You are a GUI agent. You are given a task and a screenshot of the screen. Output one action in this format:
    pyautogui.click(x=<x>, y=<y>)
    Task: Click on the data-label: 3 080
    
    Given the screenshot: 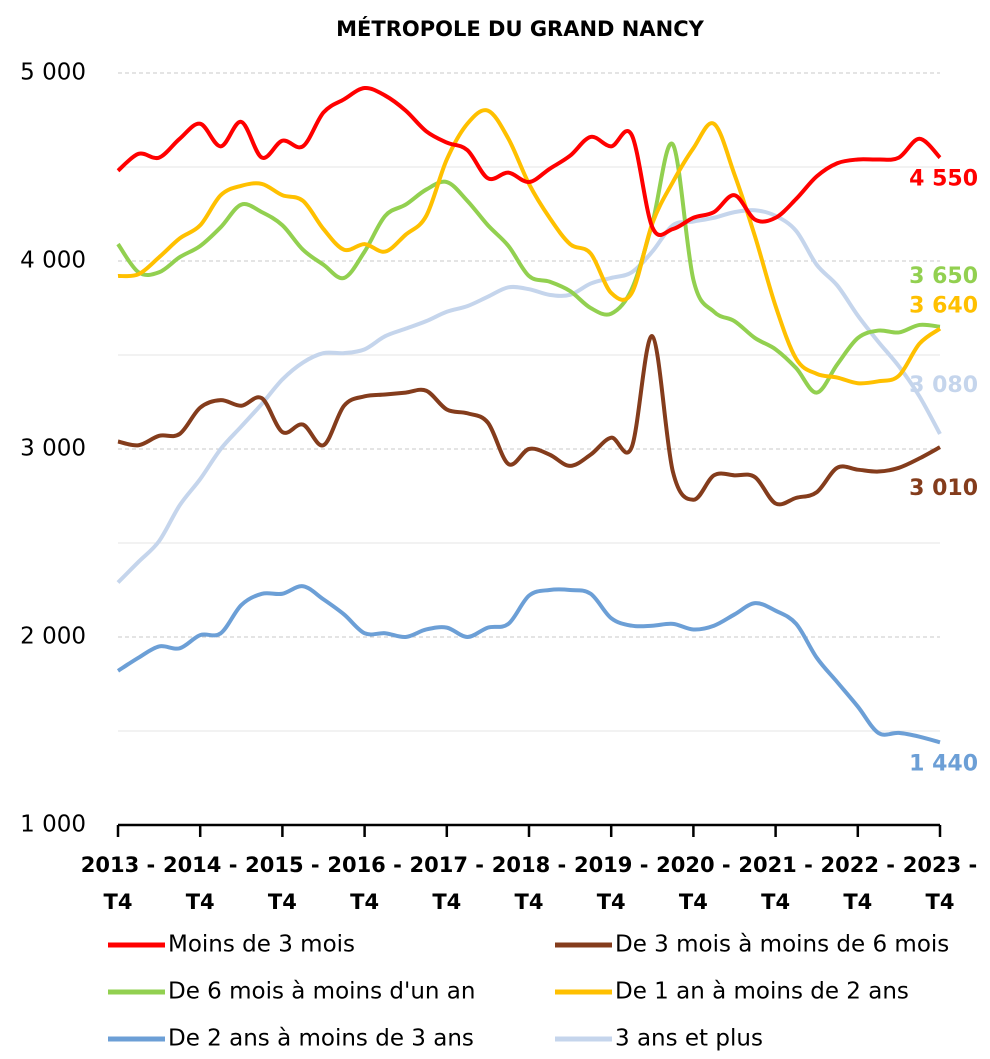 What is the action you would take?
    pyautogui.click(x=943, y=385)
    